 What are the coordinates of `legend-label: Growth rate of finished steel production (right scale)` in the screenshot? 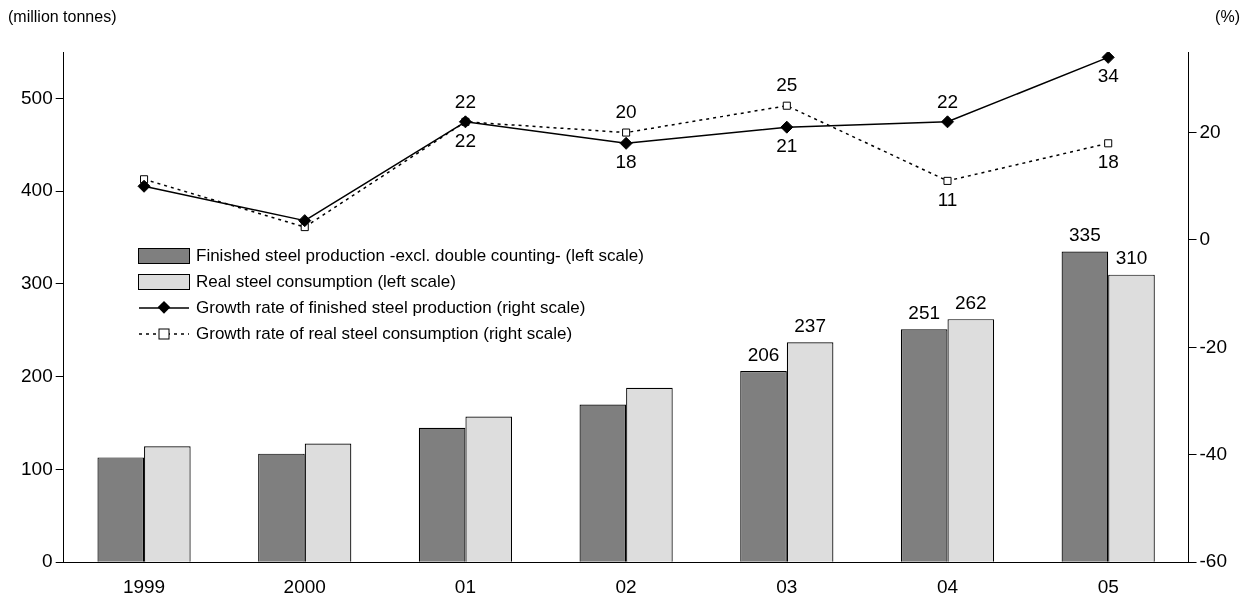 It's located at (391, 308).